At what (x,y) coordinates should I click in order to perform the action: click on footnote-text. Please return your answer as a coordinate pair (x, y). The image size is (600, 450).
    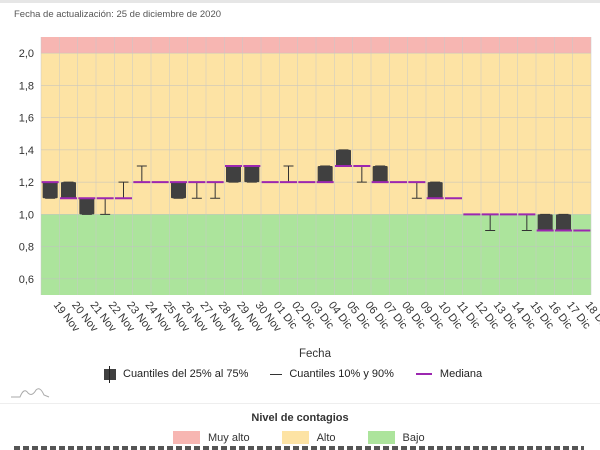
    Looking at the image, I should click on (299, 448).